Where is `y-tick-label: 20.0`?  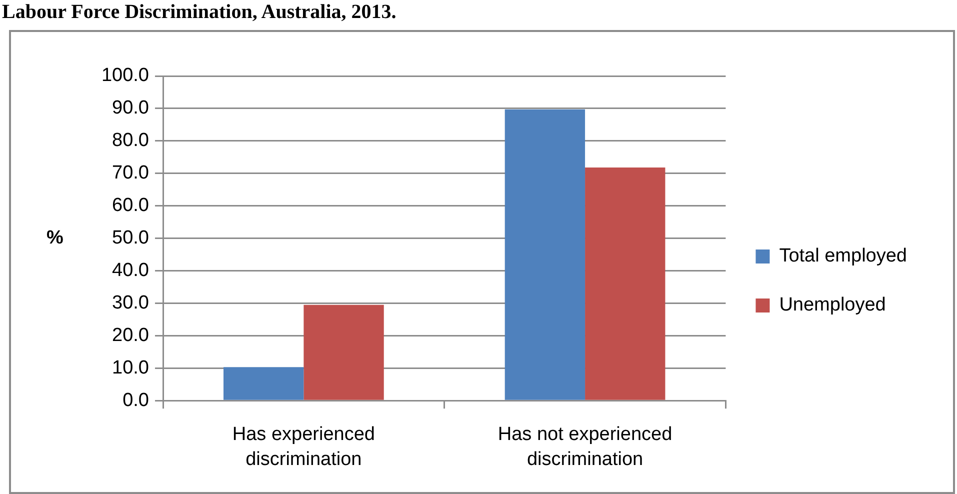 y-tick-label: 20.0 is located at coordinates (130, 335).